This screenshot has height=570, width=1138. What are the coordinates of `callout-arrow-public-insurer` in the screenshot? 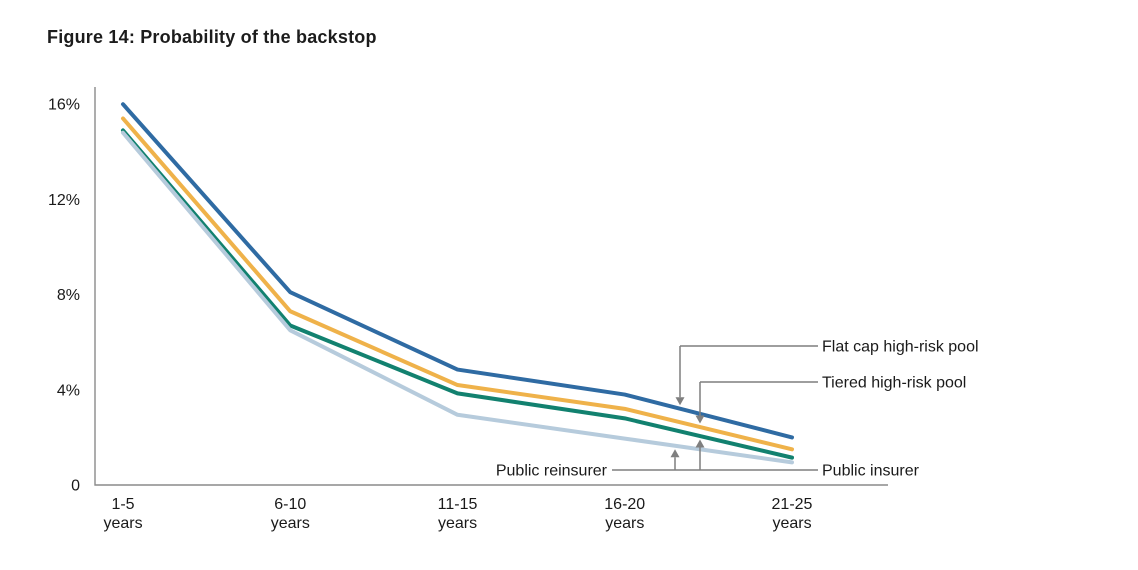 It's located at (700, 443).